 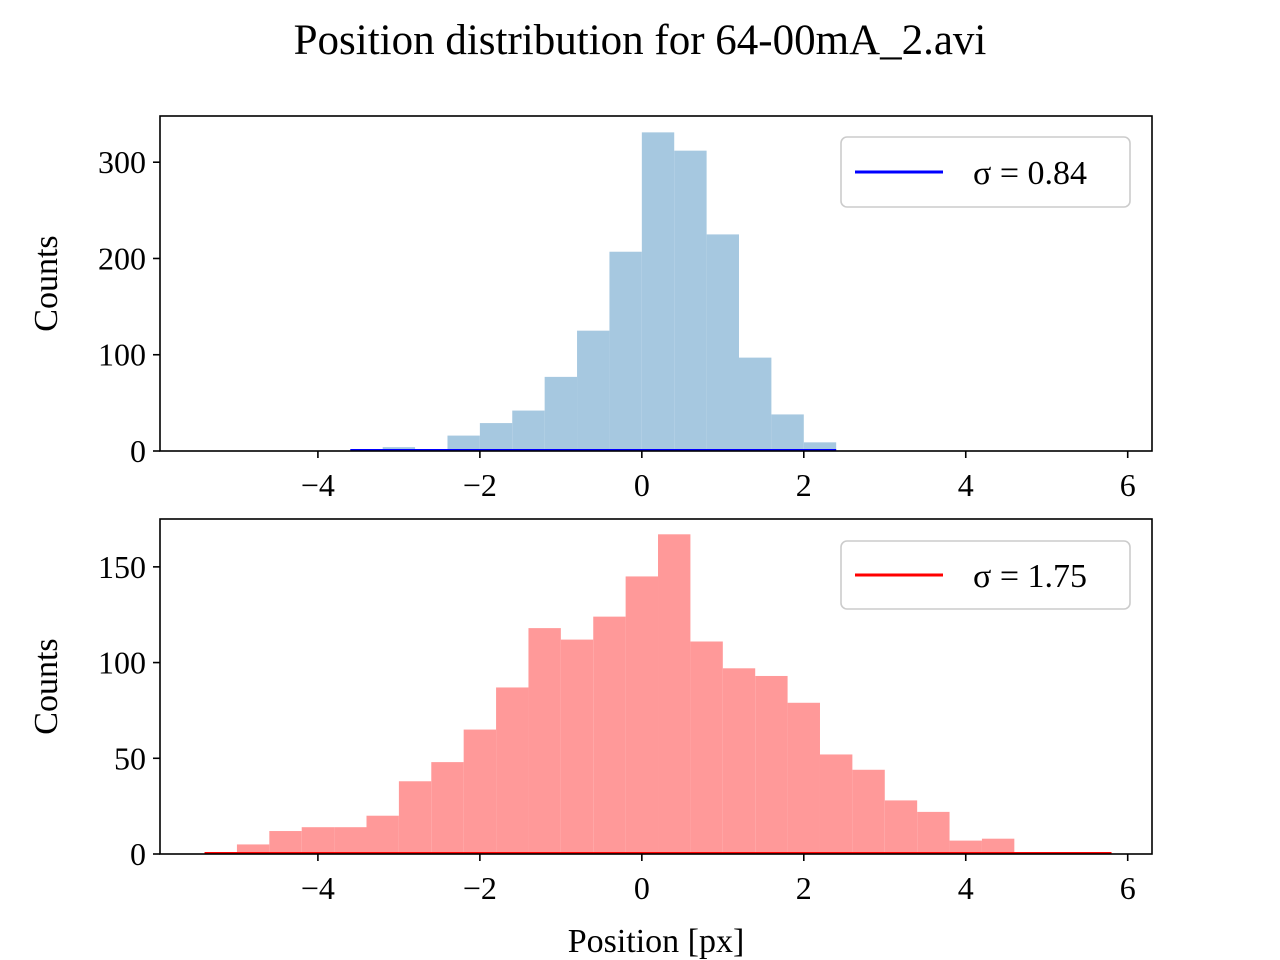 What do you see at coordinates (656, 941) in the screenshot?
I see `x-axis-label: Position [px]` at bounding box center [656, 941].